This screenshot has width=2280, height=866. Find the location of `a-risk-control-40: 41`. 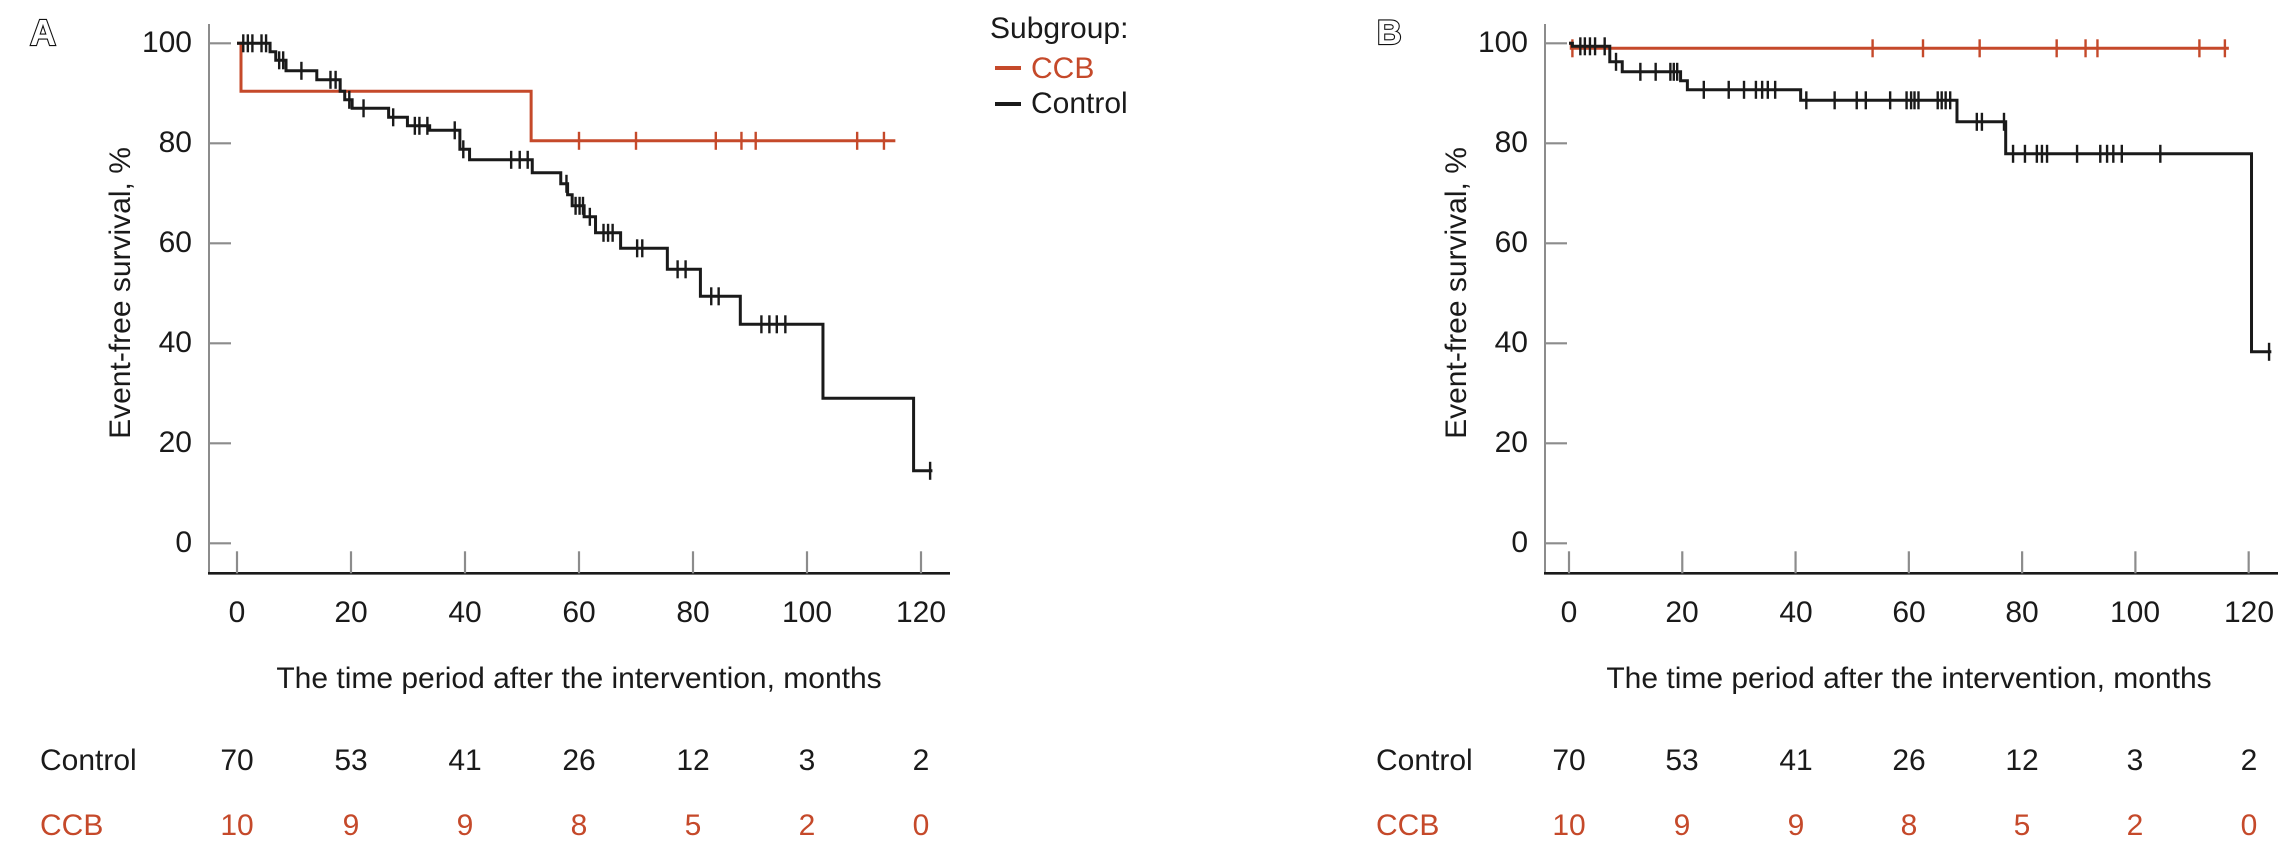

a-risk-control-40: 41 is located at coordinates (465, 760).